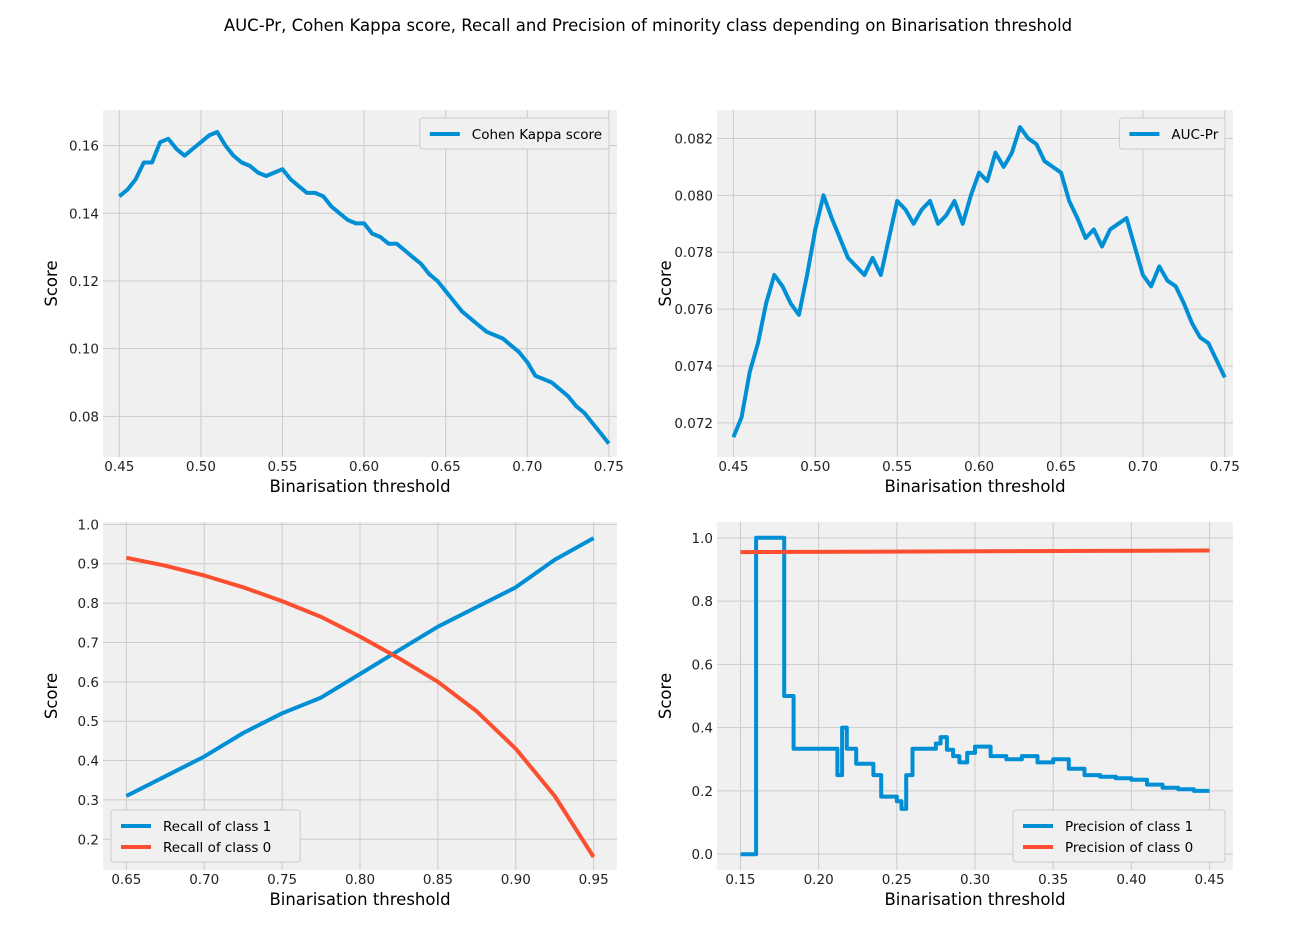 Image resolution: width=1296 pixels, height=936 pixels. I want to click on legend-label: Cohen Kappa score, so click(537, 135).